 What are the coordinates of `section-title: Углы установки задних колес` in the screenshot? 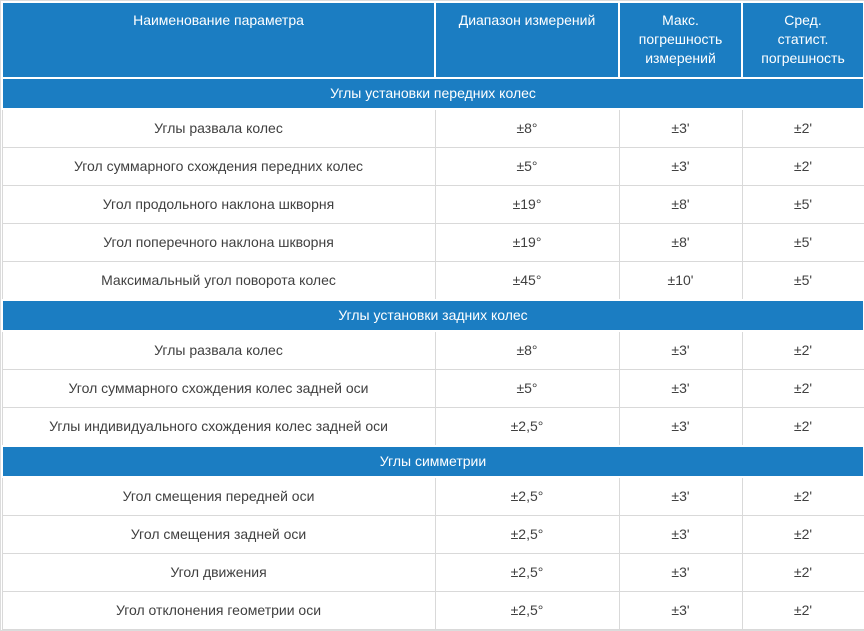 It's located at (432, 315).